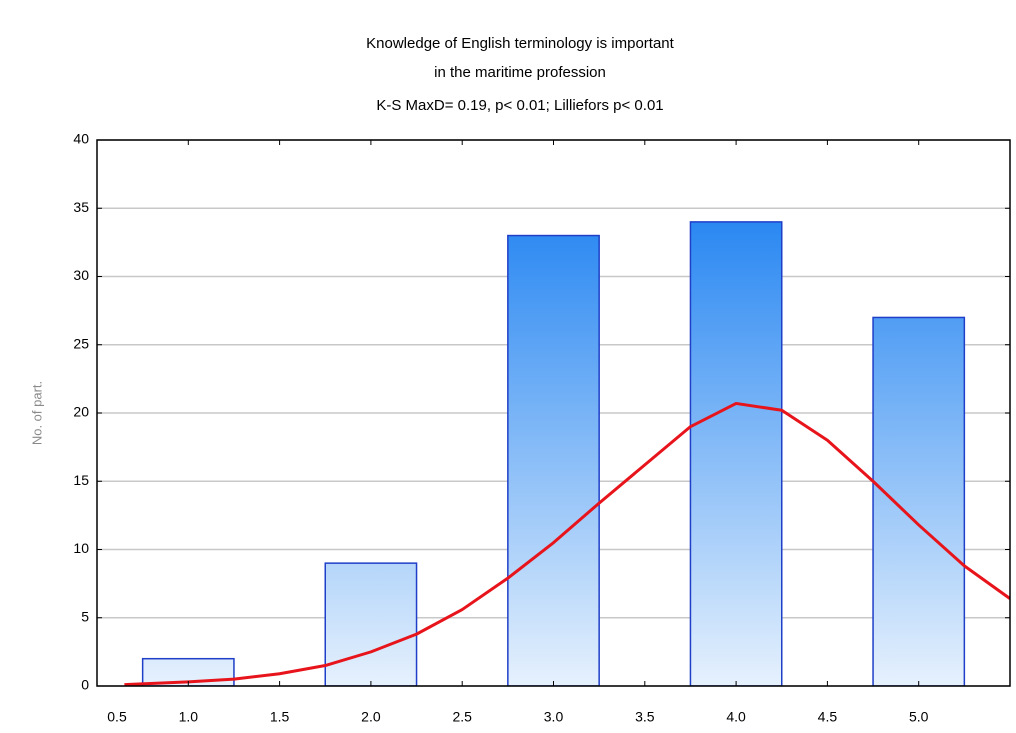 This screenshot has width=1016, height=733. What do you see at coordinates (81, 343) in the screenshot?
I see `y-tick-label: 25` at bounding box center [81, 343].